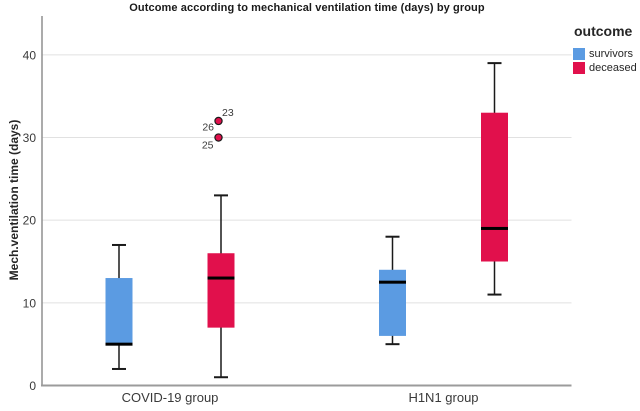 The height and width of the screenshot is (411, 640). What do you see at coordinates (613, 68) in the screenshot?
I see `legend-item-label: deceased` at bounding box center [613, 68].